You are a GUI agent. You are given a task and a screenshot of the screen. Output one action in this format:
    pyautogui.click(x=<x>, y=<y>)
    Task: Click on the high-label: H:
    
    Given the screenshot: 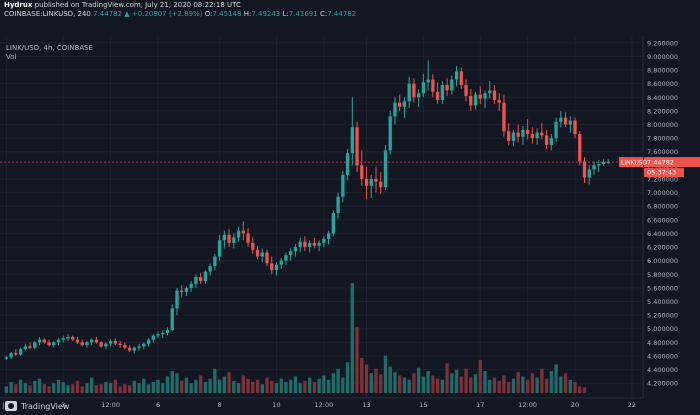 What is the action you would take?
    pyautogui.click(x=247, y=14)
    